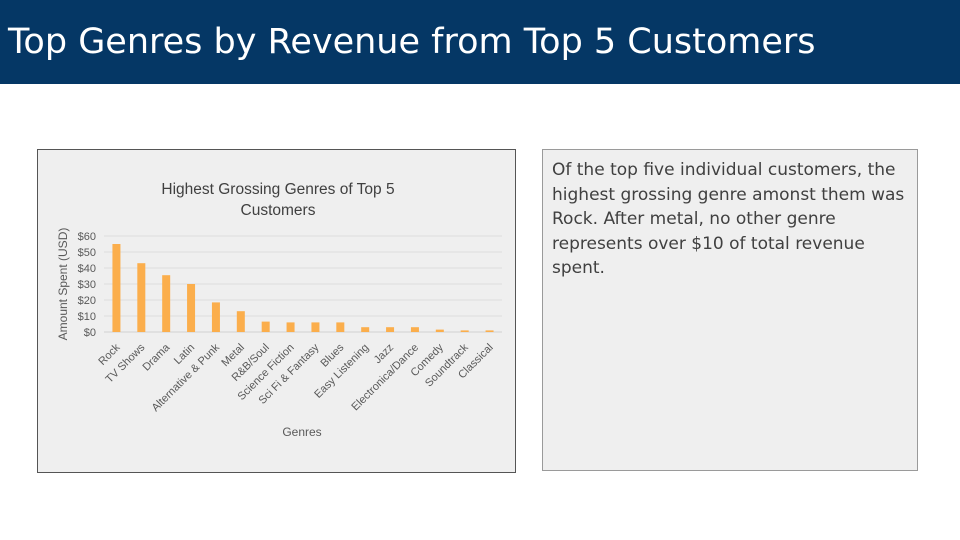 This screenshot has height=540, width=960. What do you see at coordinates (87, 269) in the screenshot?
I see `y-tick-label: $40` at bounding box center [87, 269].